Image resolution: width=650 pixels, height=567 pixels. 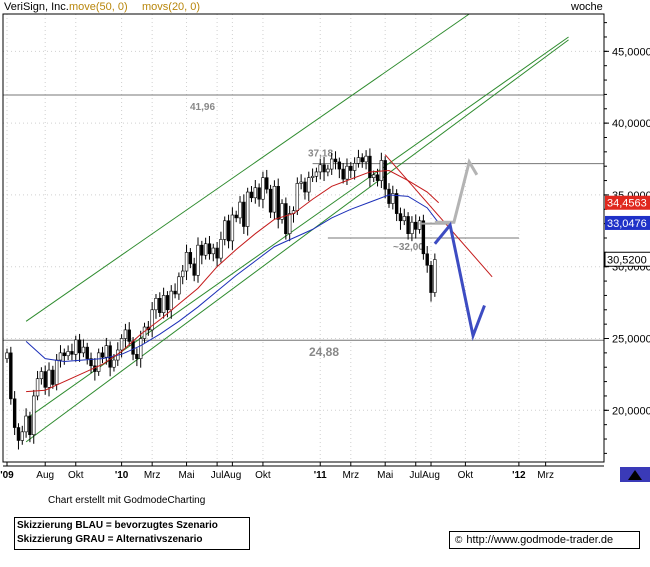 I want to click on price-badge-label: 34,4563, so click(x=627, y=204).